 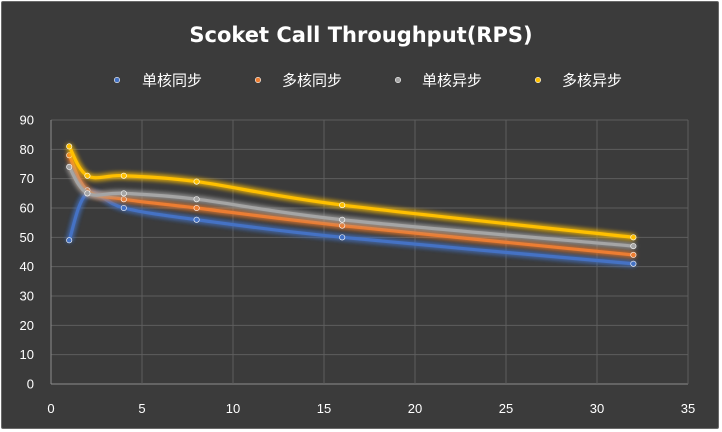 I want to click on legend-item-1: 多核同步, so click(x=289, y=81).